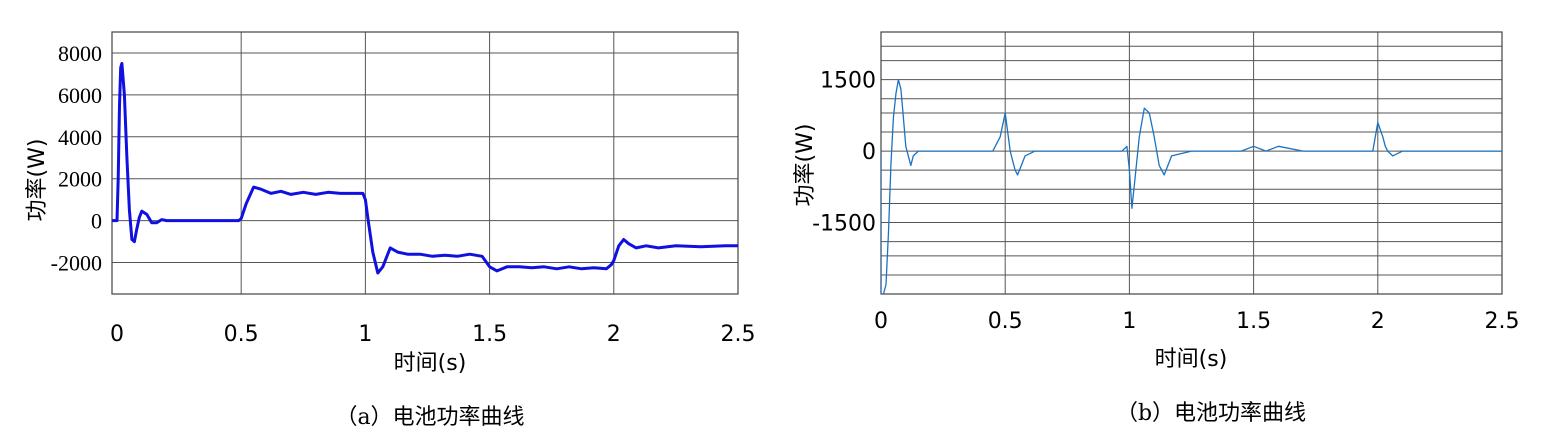  I want to click on y-tick-label: 8000, so click(80, 53).